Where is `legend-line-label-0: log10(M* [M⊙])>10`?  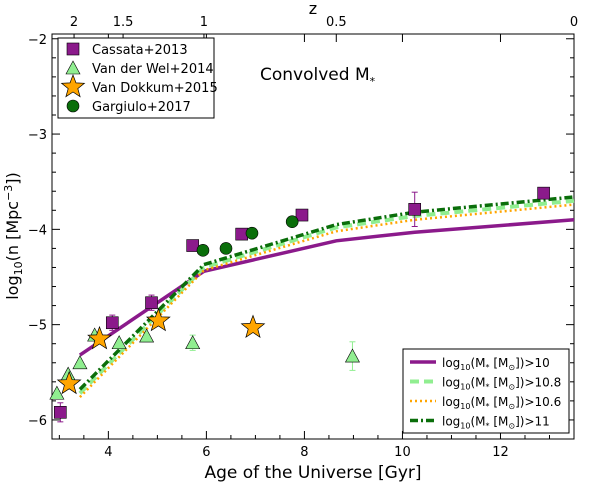 legend-line-label-0: log10(M* [M⊙])>10 is located at coordinates (496, 364).